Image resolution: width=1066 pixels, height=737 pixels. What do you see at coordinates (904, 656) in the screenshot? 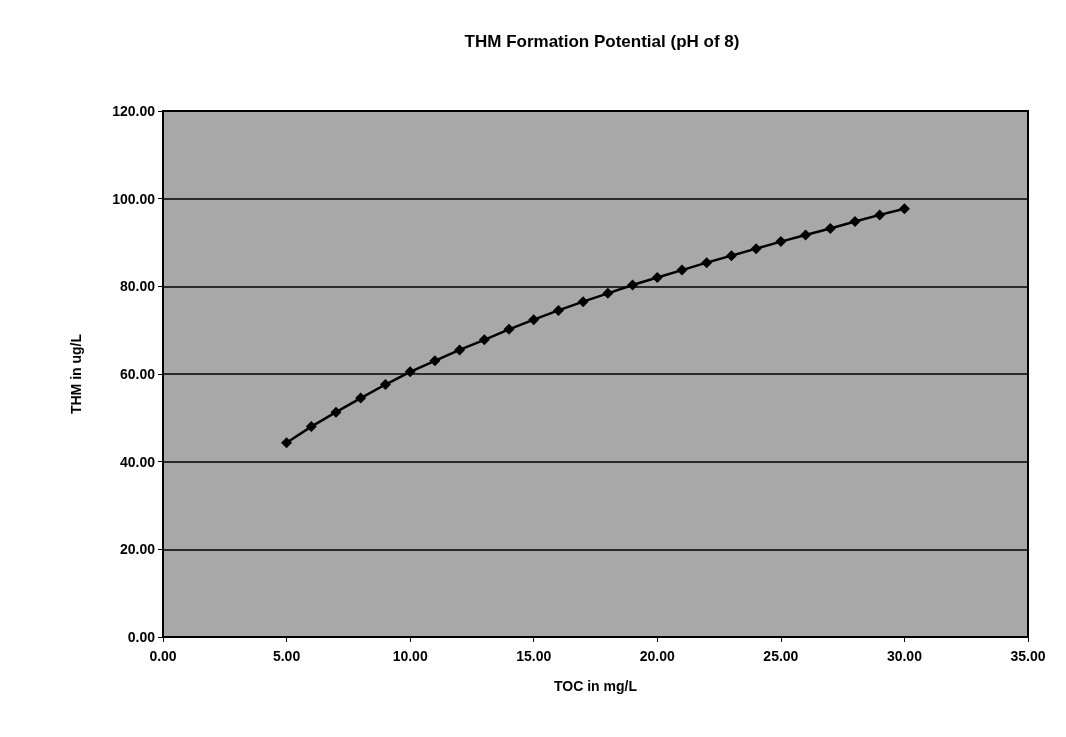
I see `x-tick-label: 30.00` at bounding box center [904, 656].